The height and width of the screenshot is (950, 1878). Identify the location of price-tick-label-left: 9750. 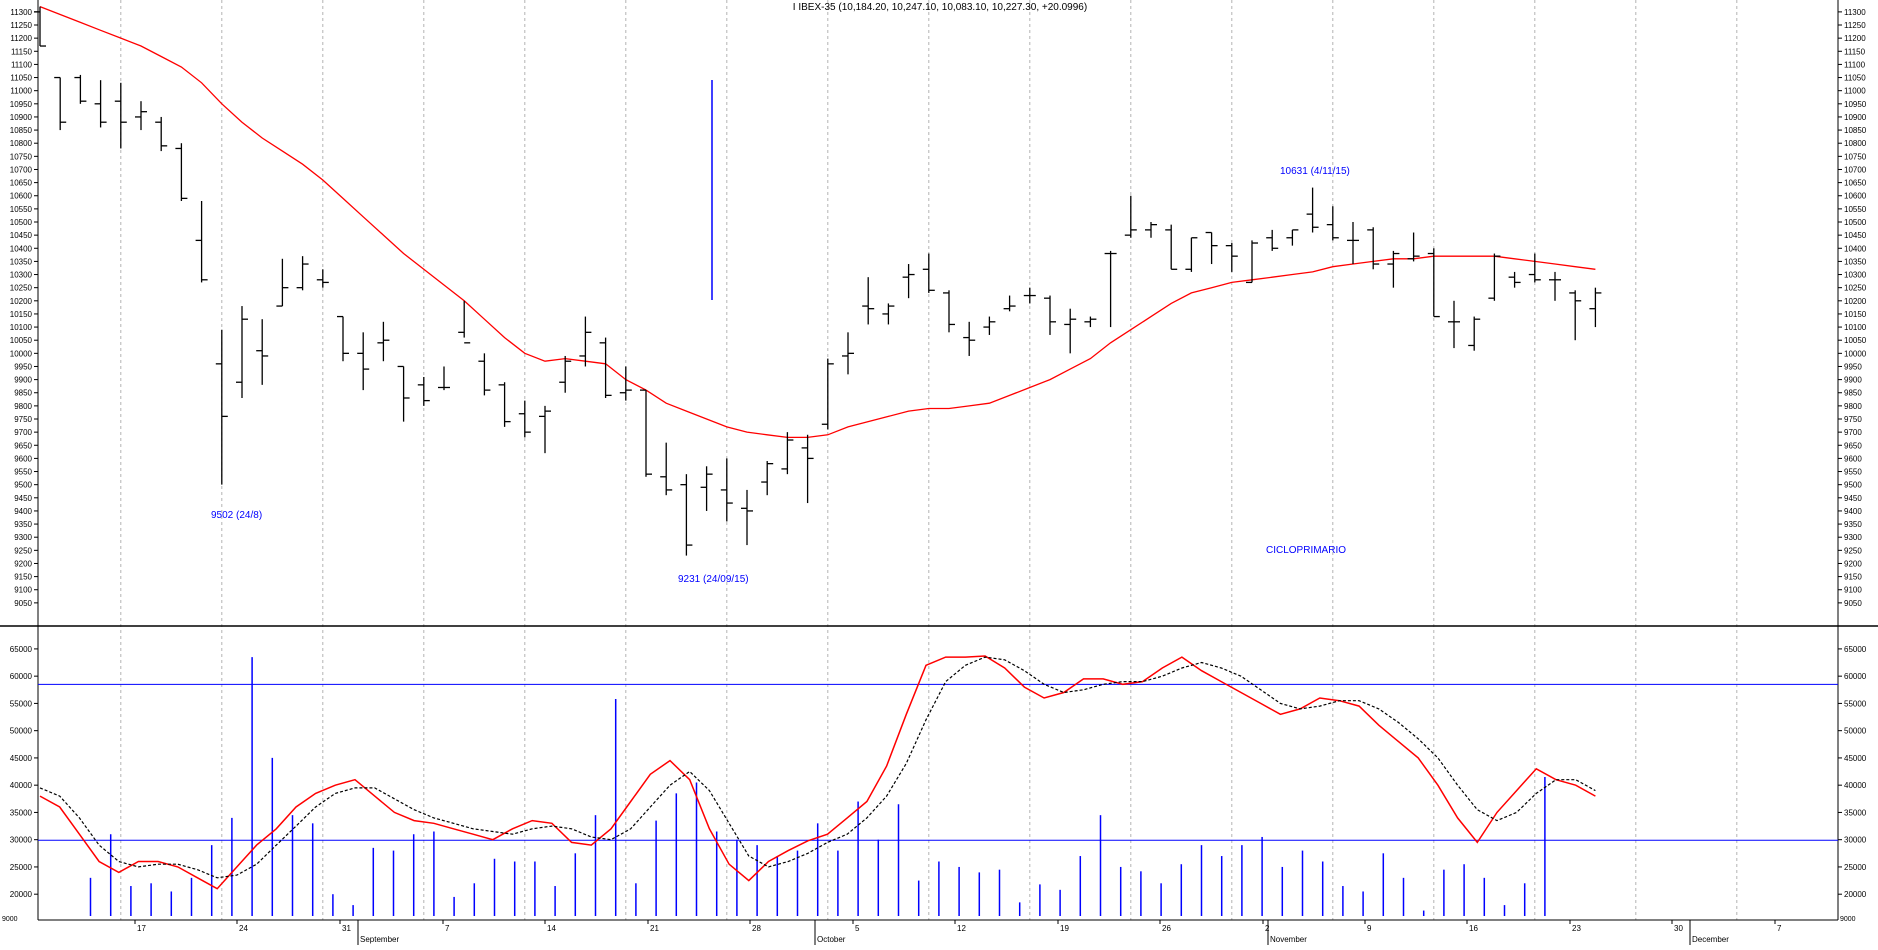
(23, 419).